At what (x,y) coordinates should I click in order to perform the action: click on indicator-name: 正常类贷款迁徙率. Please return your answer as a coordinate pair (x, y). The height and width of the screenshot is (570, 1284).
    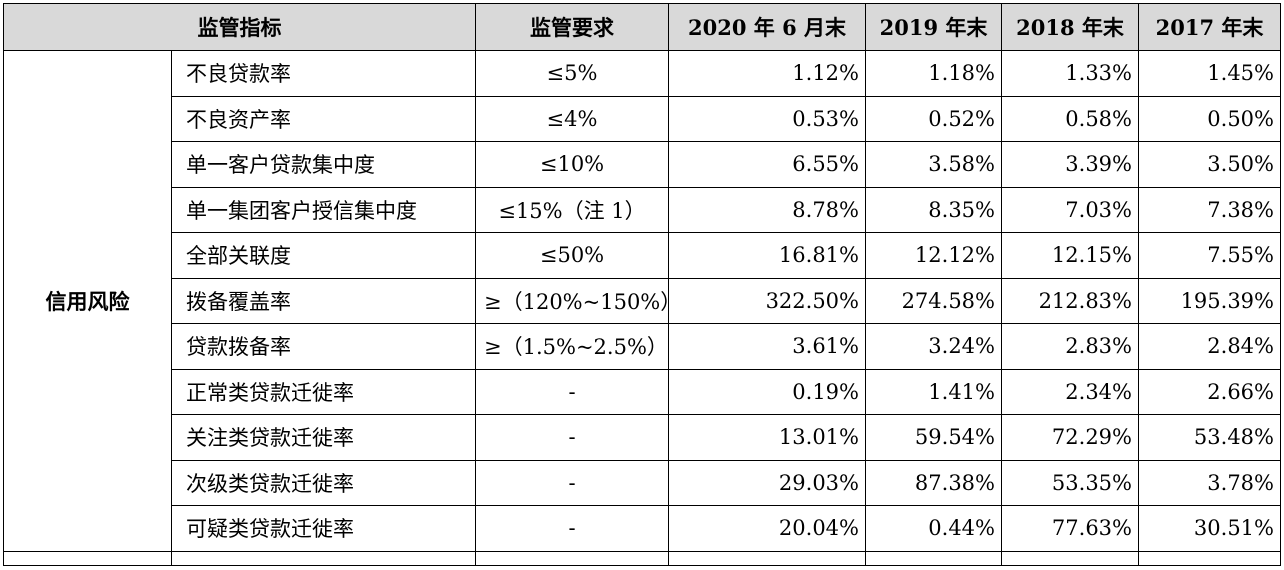
    Looking at the image, I should click on (323, 391).